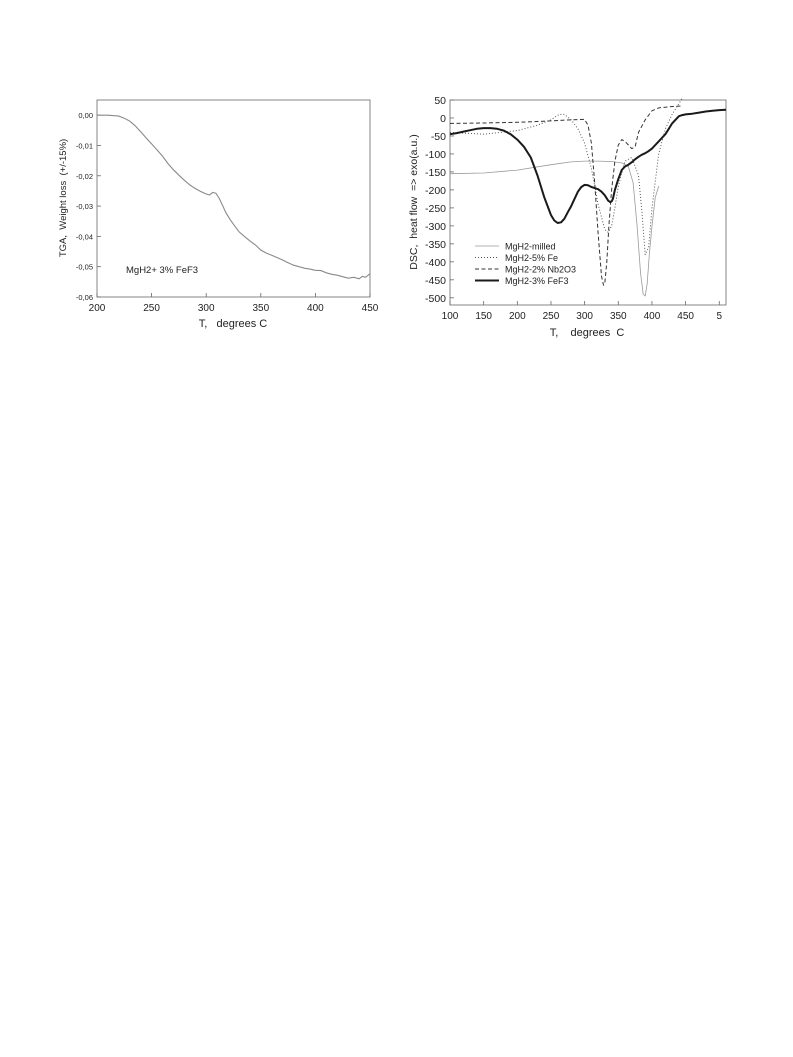 Image resolution: width=793 pixels, height=1057 pixels. What do you see at coordinates (206, 308) in the screenshot?
I see `tga-x-tick-label: 300` at bounding box center [206, 308].